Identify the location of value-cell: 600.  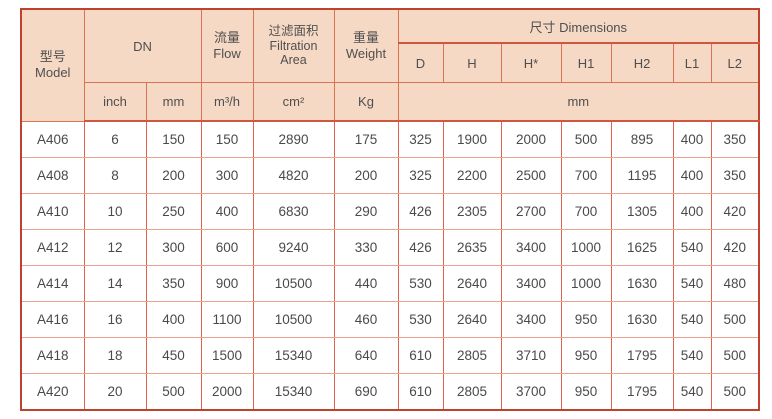
(227, 247).